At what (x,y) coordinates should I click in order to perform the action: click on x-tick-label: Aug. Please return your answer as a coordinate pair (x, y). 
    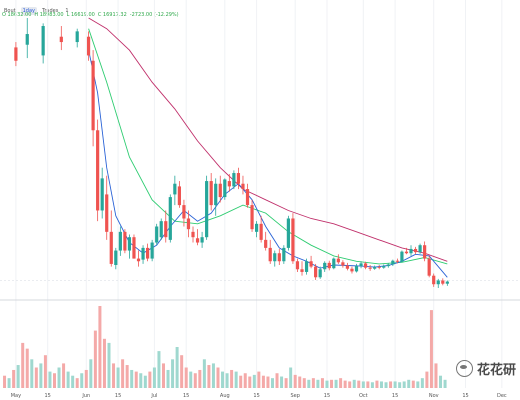
    Looking at the image, I should click on (225, 396).